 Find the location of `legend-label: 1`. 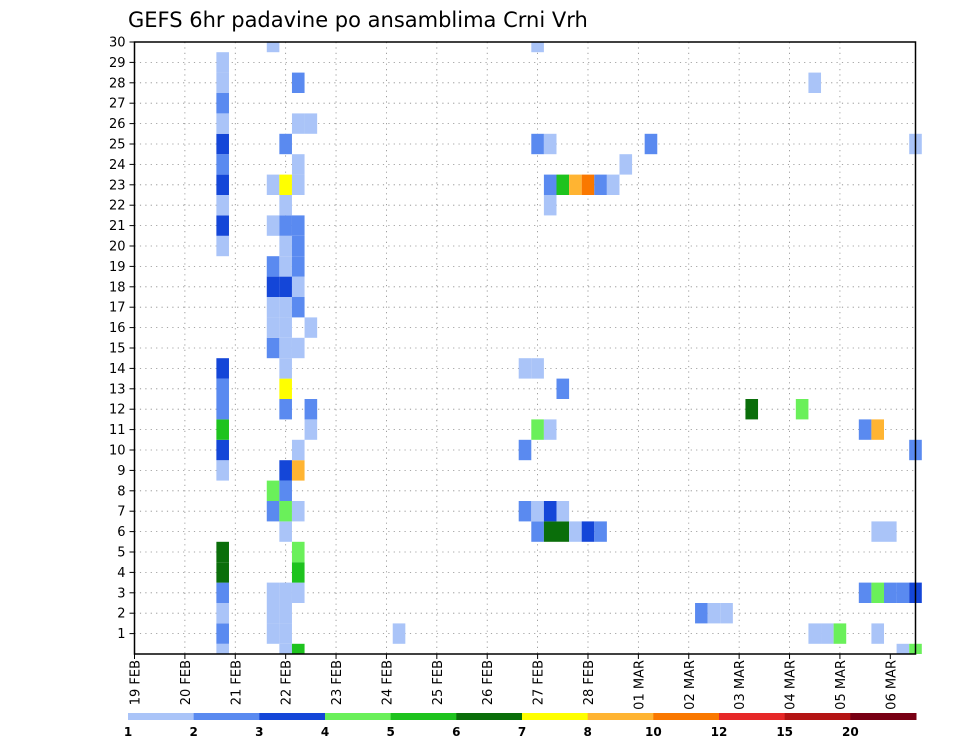

legend-label: 1 is located at coordinates (128, 732).